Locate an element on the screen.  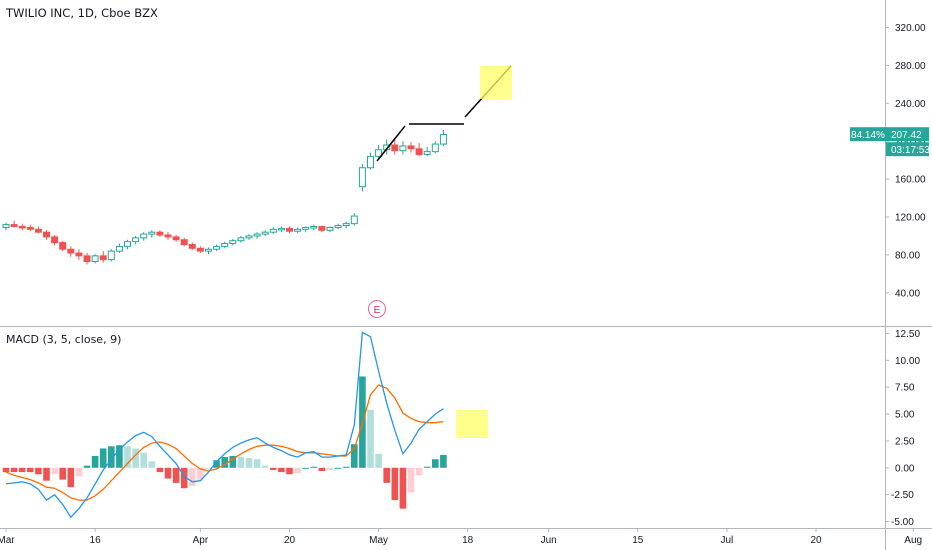
price-tick-label: 120.00 is located at coordinates (910, 218).